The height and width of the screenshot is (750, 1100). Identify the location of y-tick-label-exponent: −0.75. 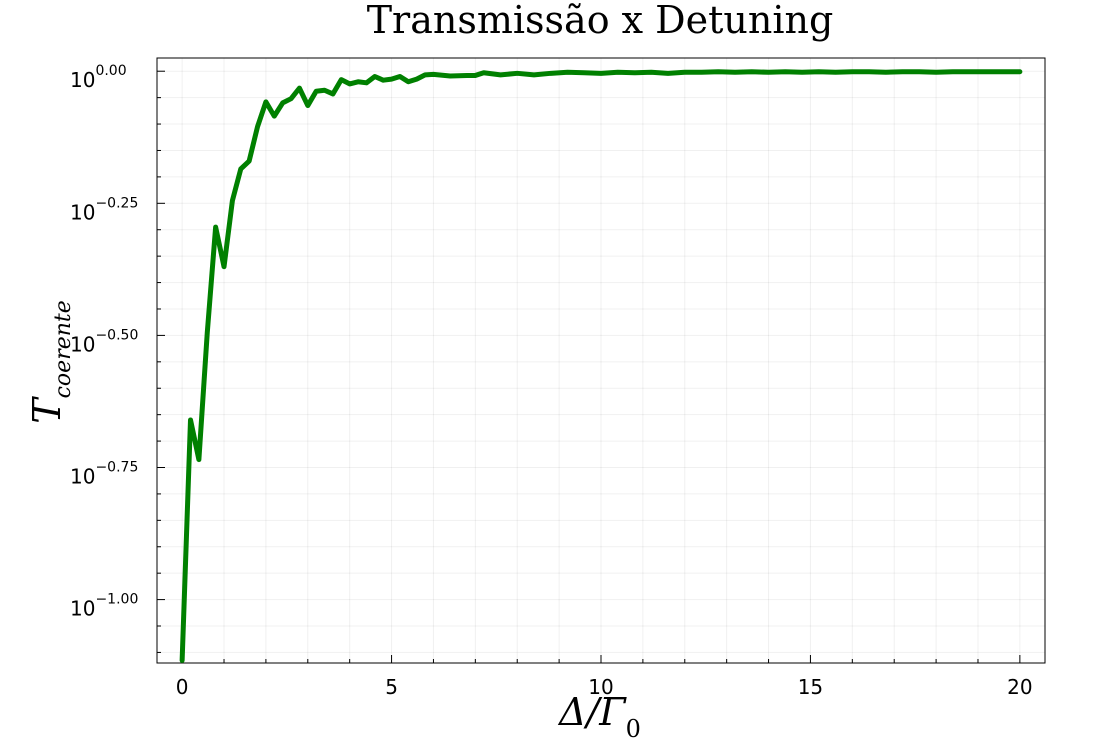
(116, 467).